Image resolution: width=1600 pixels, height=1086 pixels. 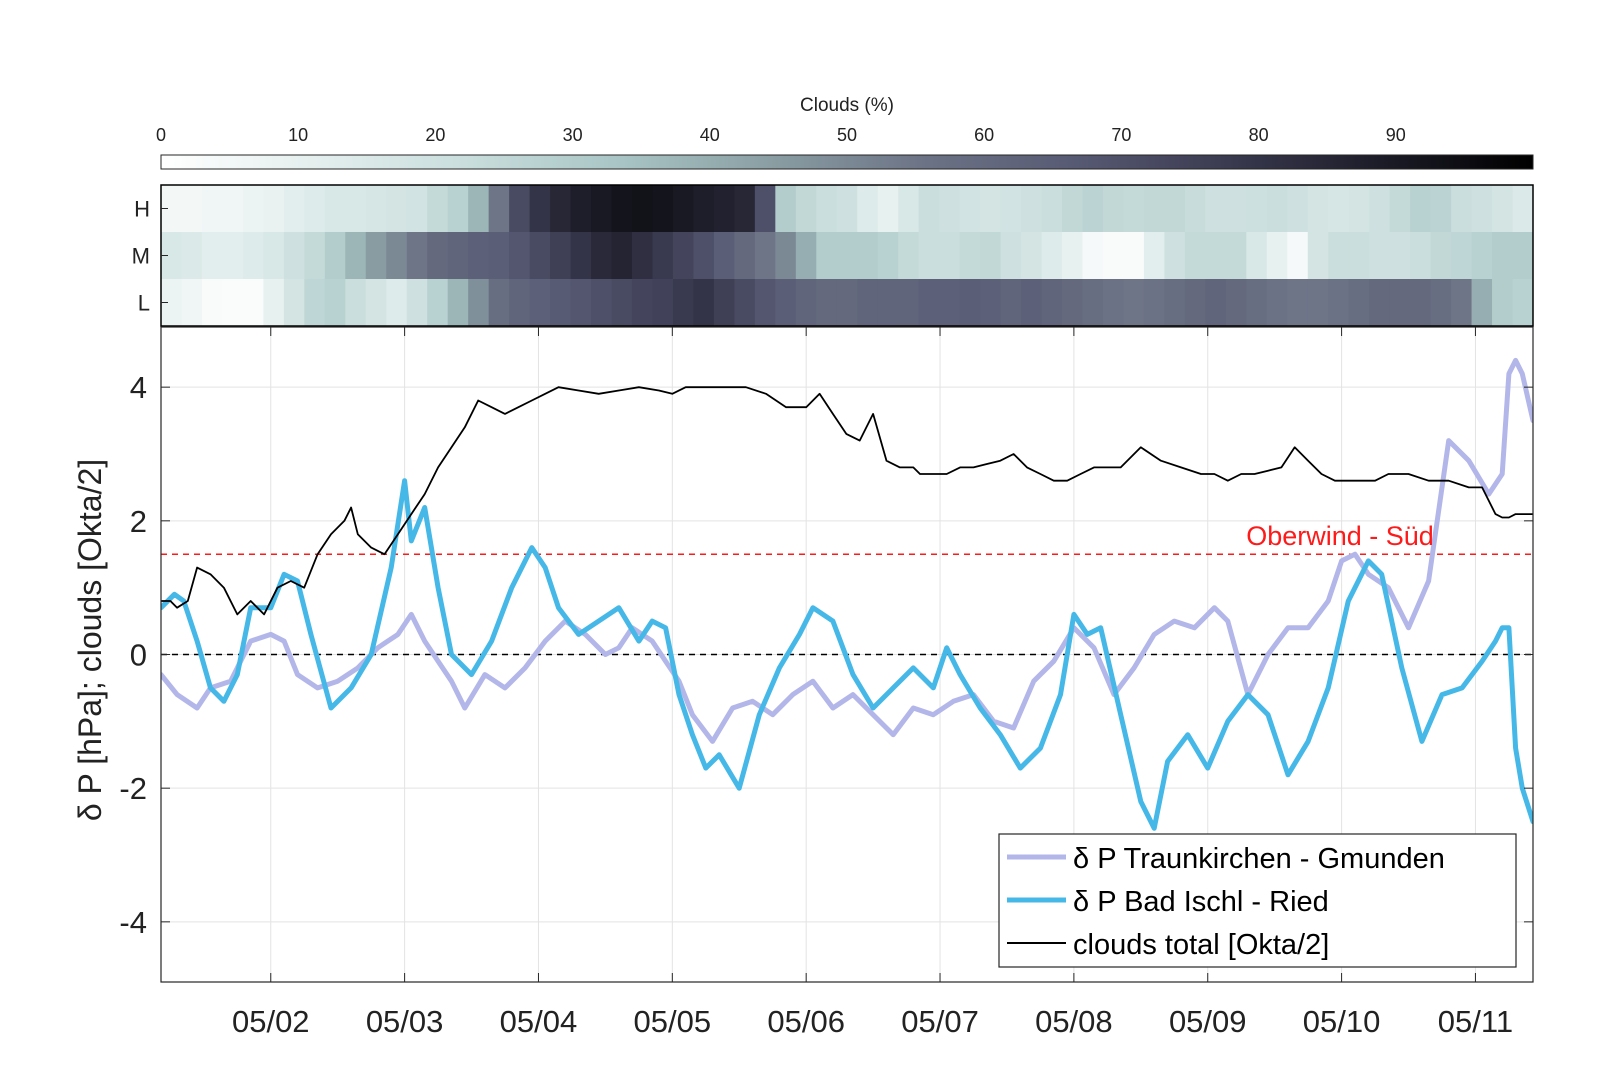 I want to click on y-tick-label: 0, so click(x=138, y=655).